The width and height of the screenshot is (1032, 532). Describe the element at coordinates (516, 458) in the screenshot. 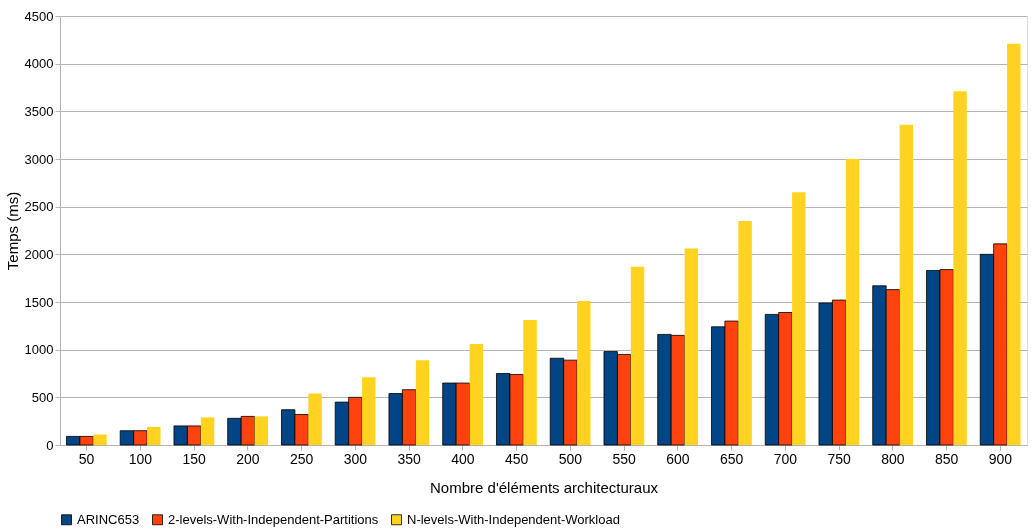

I see `x-tick-label: 450` at that location.